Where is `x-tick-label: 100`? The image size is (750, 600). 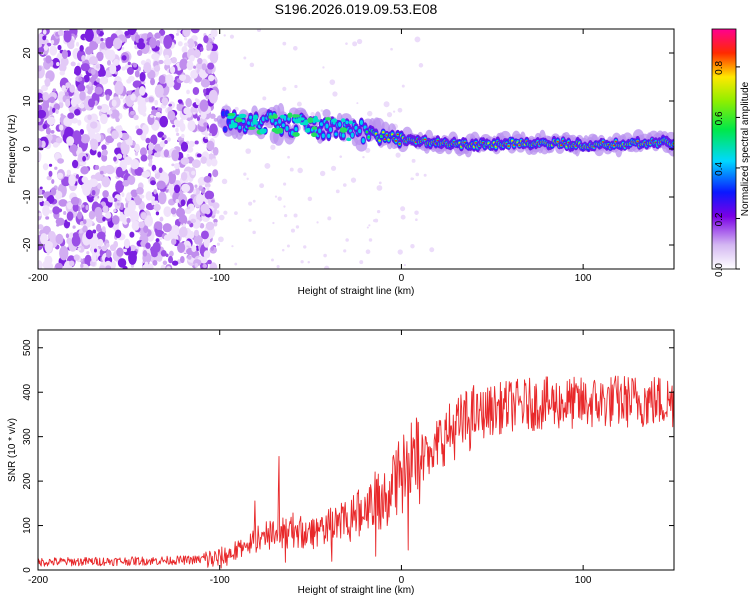
x-tick-label: 100 is located at coordinates (583, 580).